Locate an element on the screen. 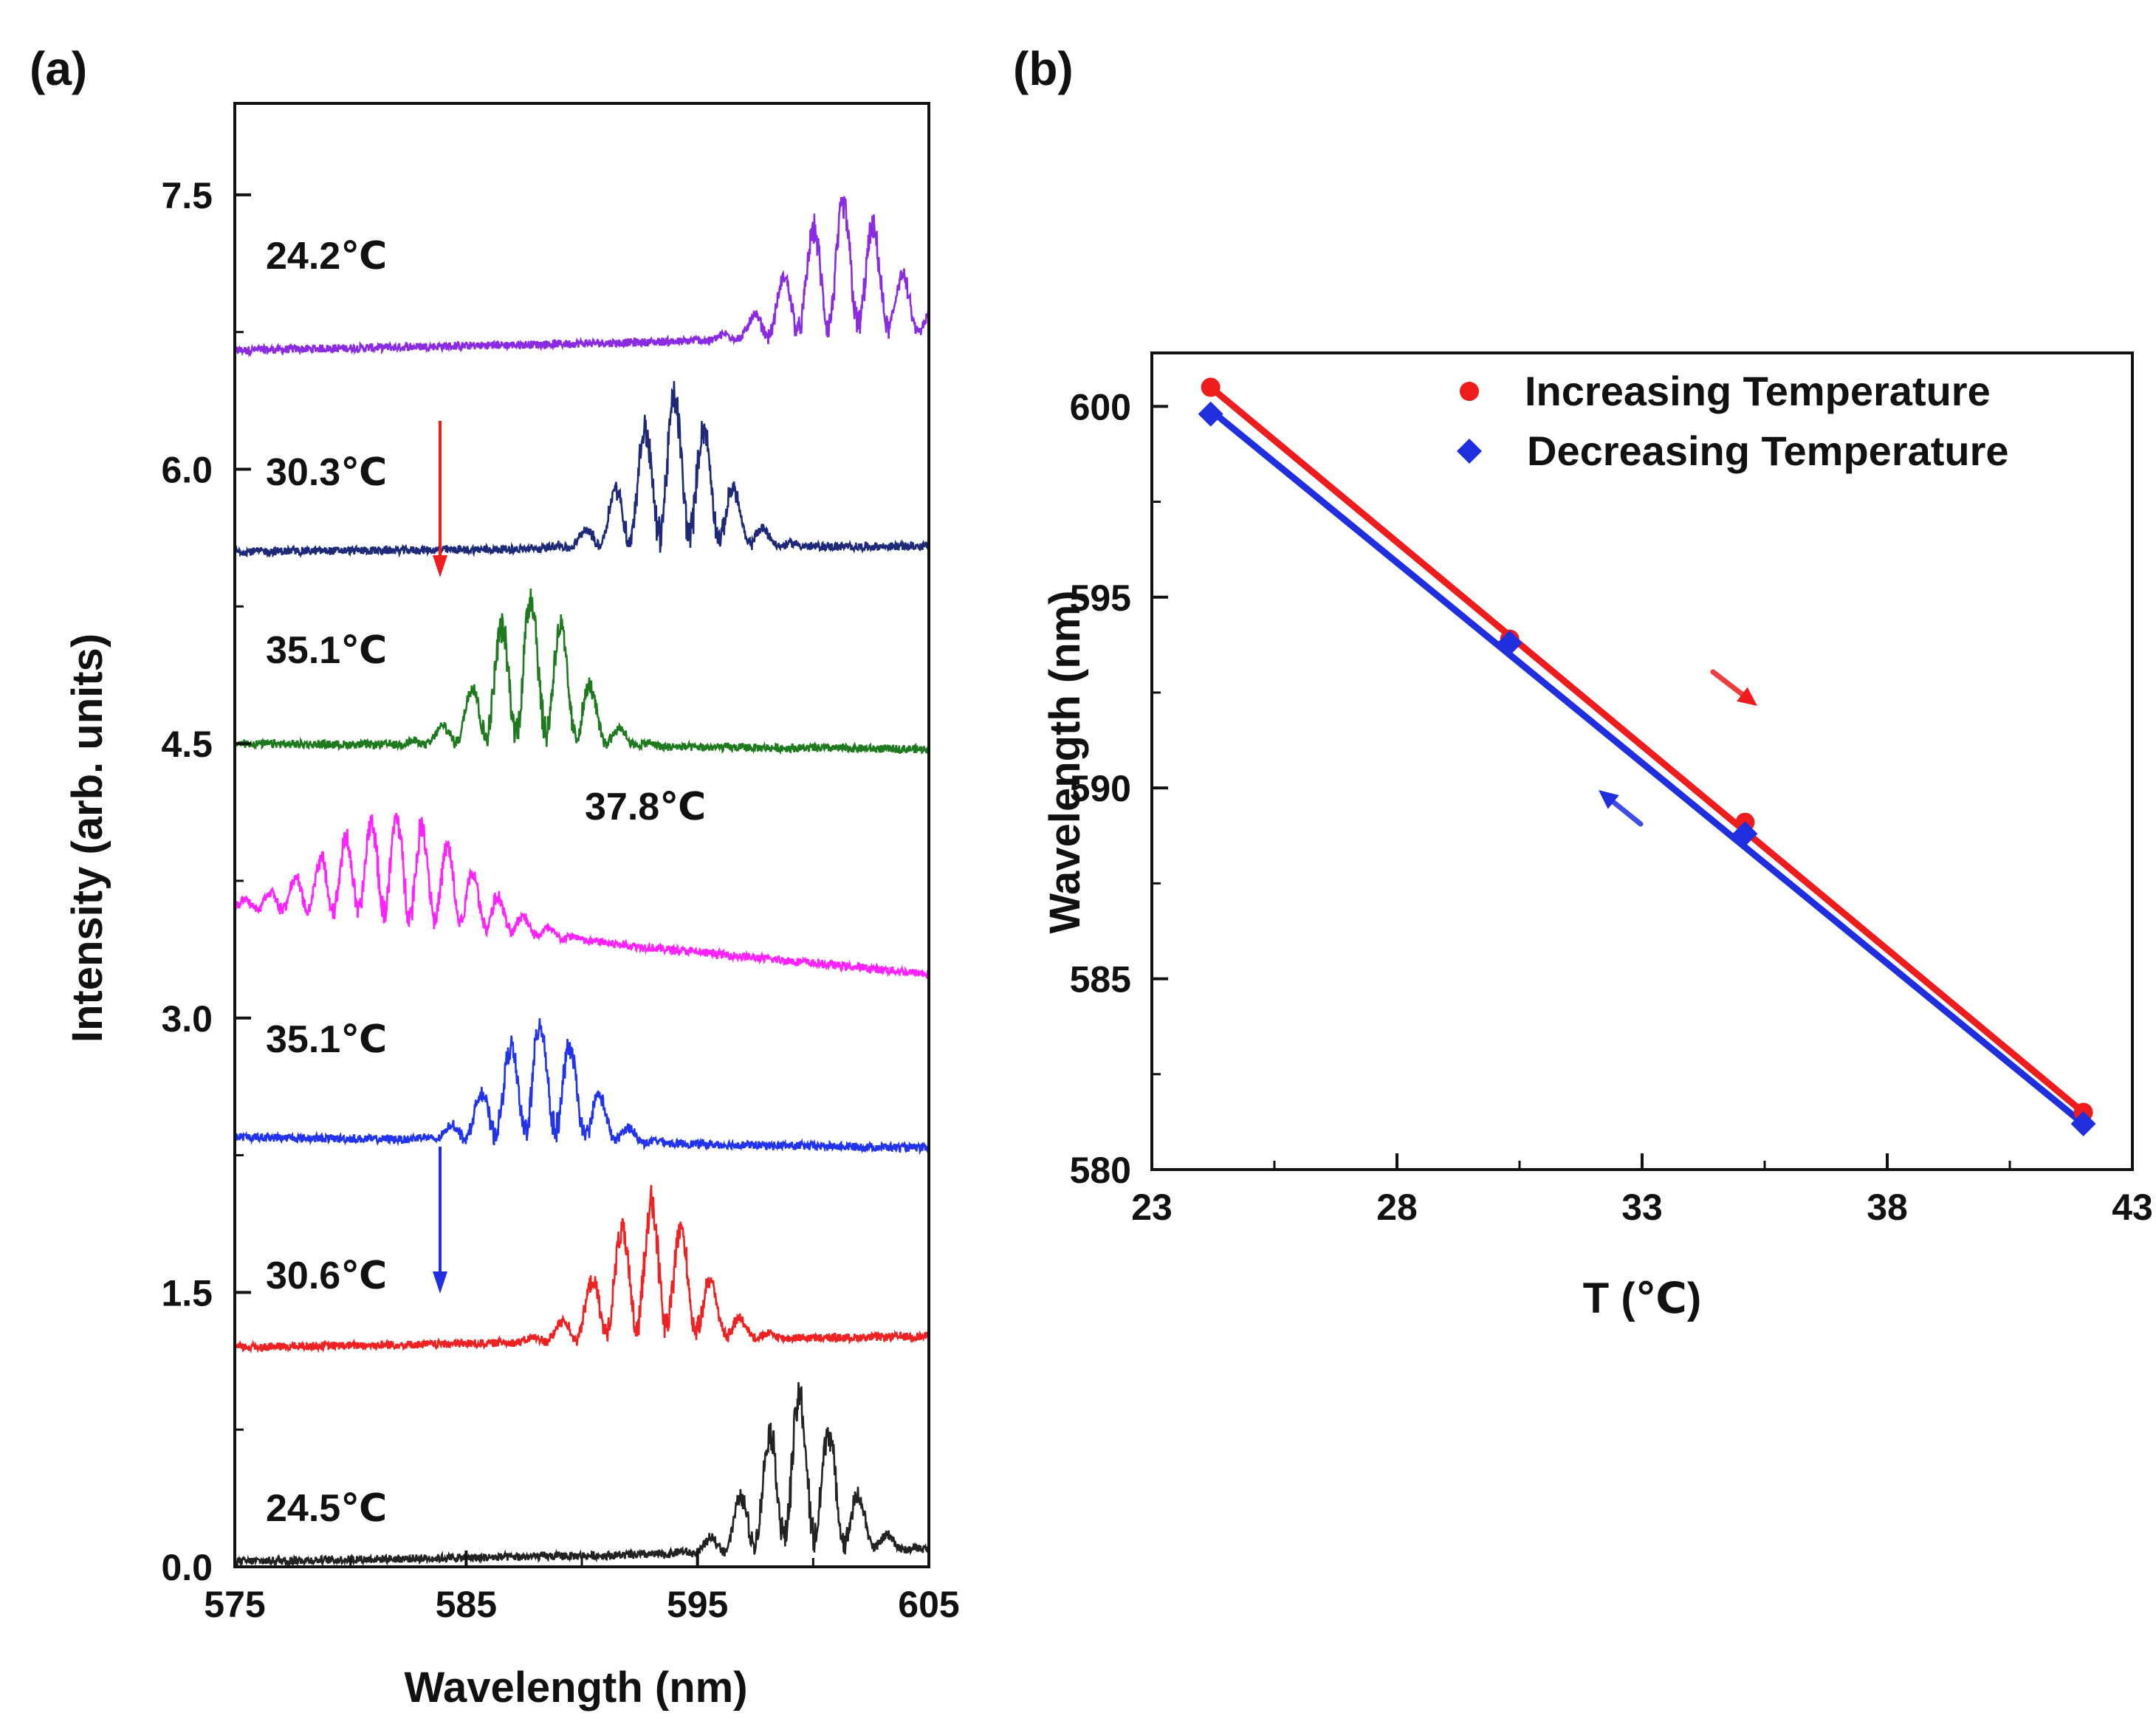 This screenshot has width=2156, height=1730. legend-increasing-label: Increasing Temperature is located at coordinates (1758, 391).